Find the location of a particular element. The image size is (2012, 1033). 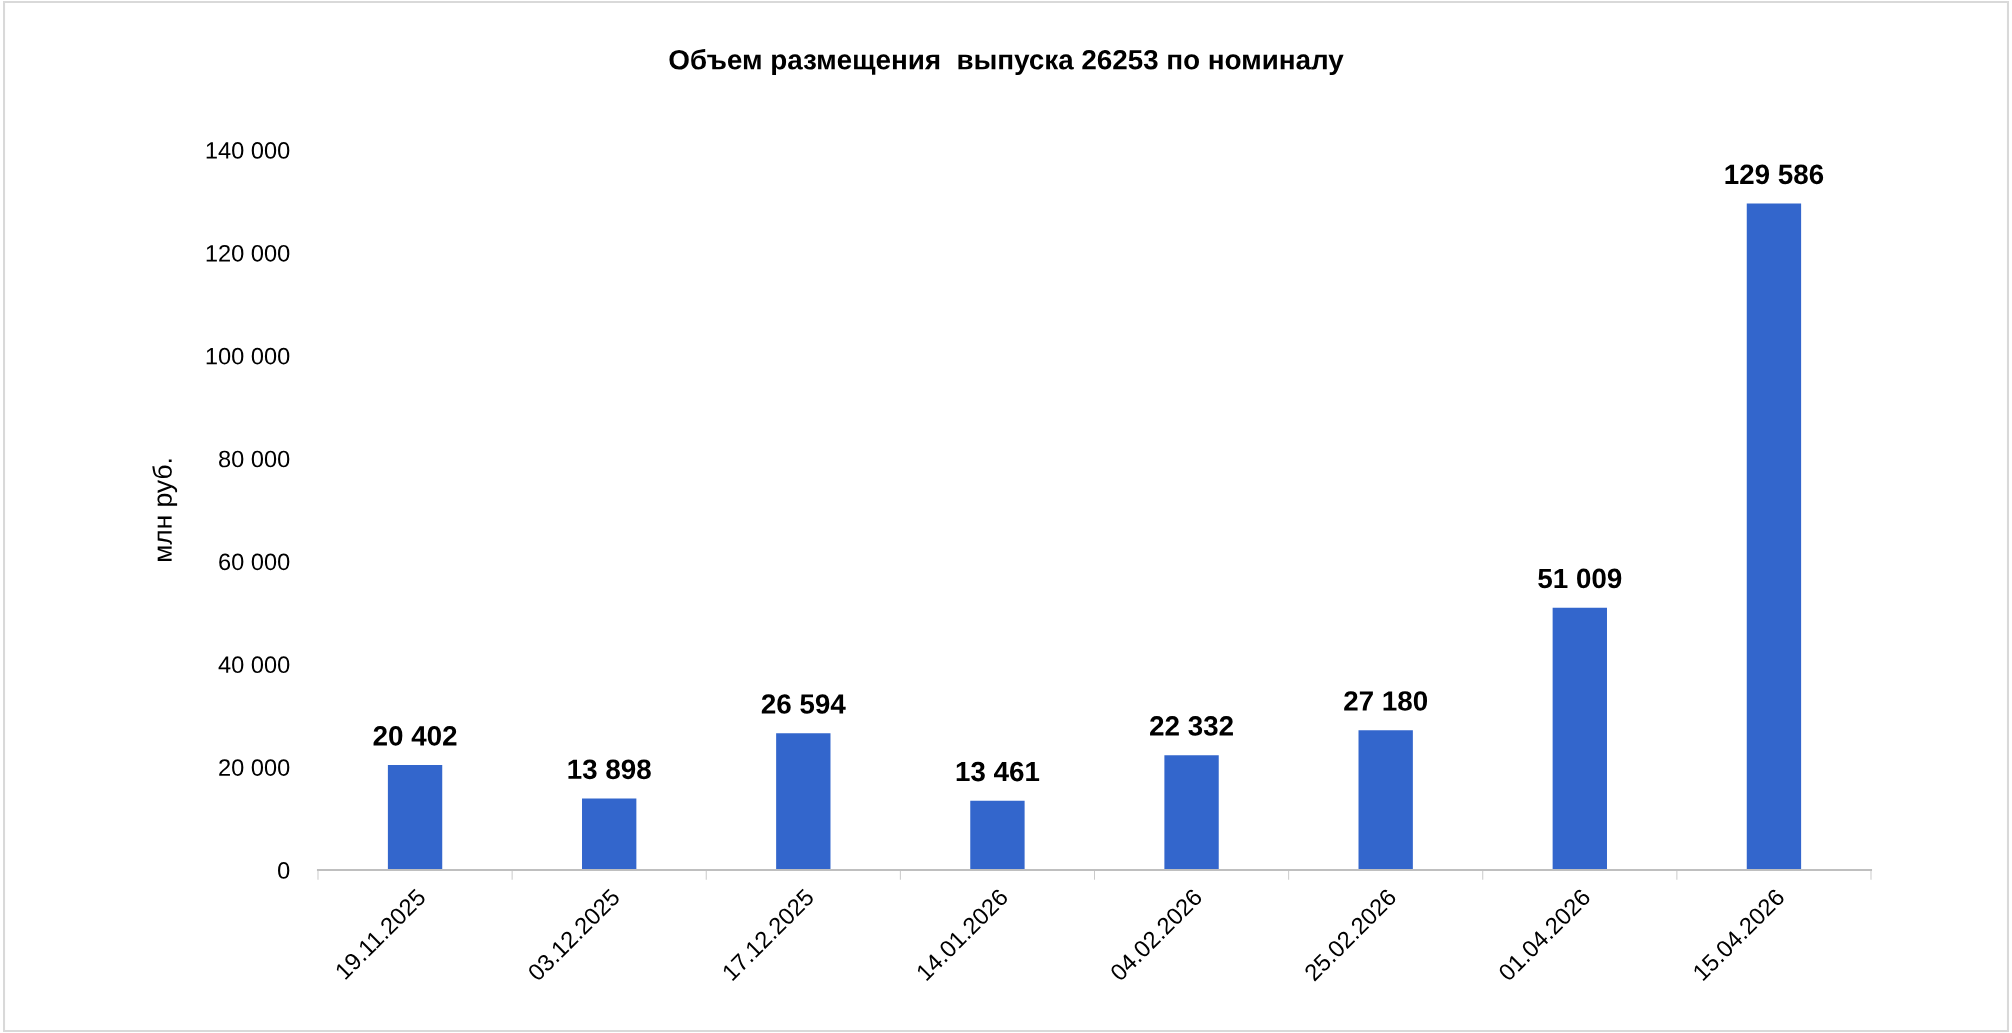

y-tick-label: 80 000 is located at coordinates (254, 459).